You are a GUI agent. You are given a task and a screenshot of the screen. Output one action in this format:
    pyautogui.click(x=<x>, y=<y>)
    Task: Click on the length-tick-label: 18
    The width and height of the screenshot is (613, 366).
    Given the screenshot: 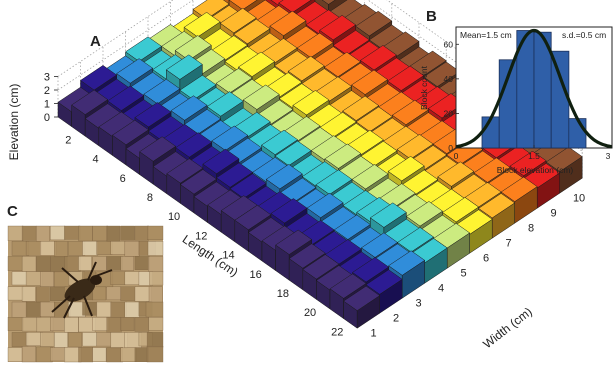 What is the action you would take?
    pyautogui.click(x=283, y=294)
    